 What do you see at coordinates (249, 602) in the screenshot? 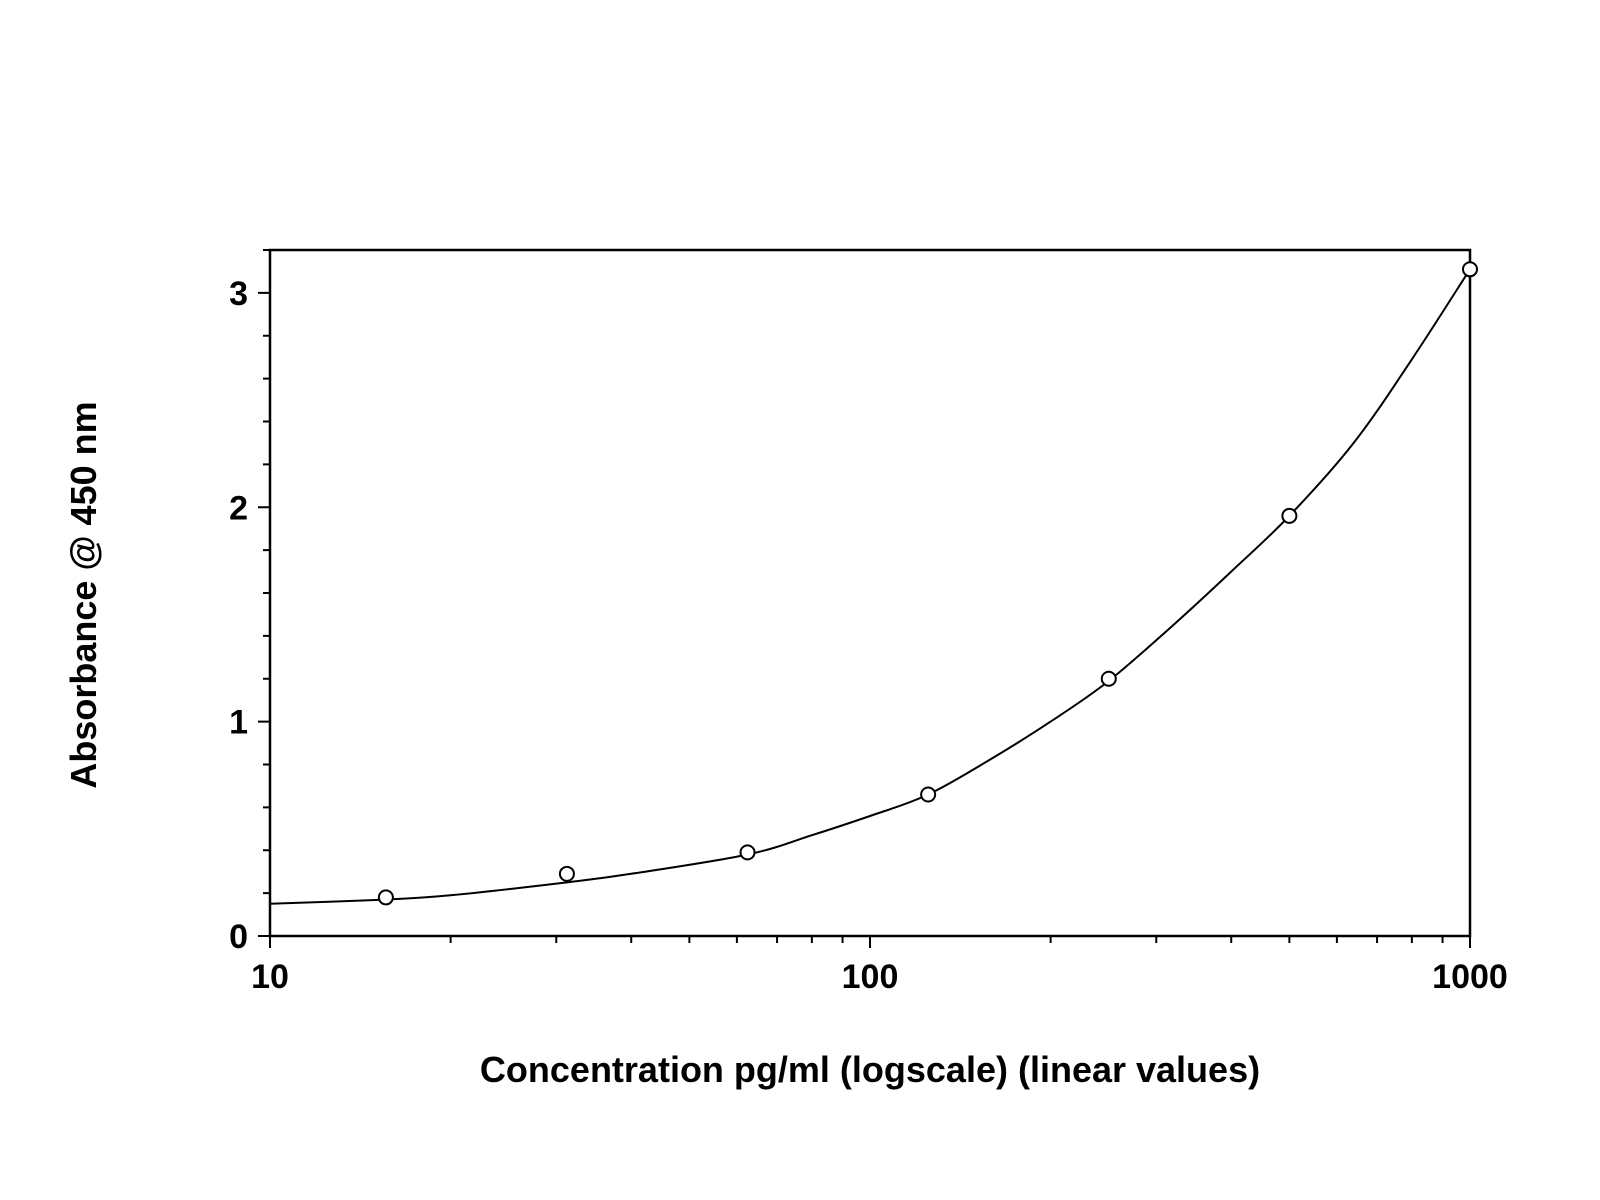
I see `y-axis-ticks: 0 1 2 3` at bounding box center [249, 602].